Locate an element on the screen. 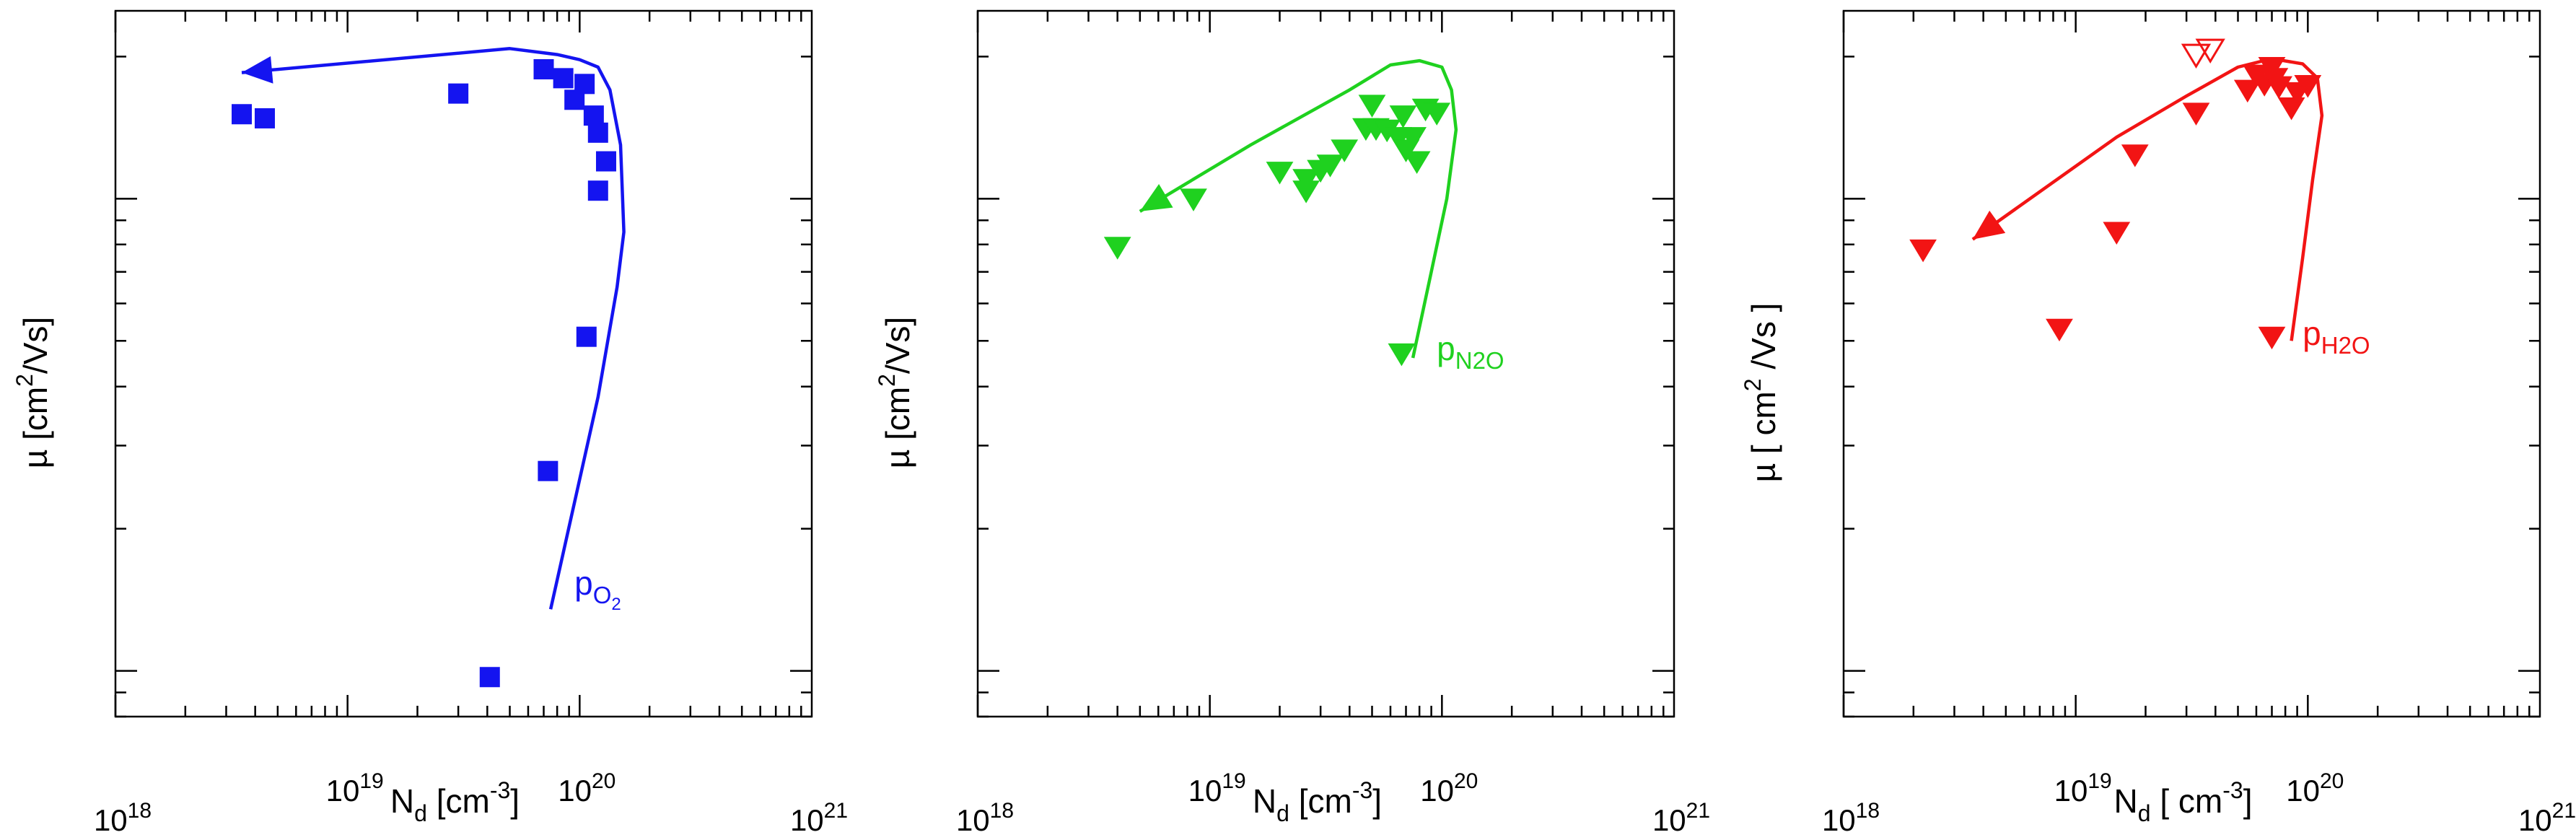 This screenshot has width=2576, height=840. series-label: pN2O is located at coordinates (1470, 352).